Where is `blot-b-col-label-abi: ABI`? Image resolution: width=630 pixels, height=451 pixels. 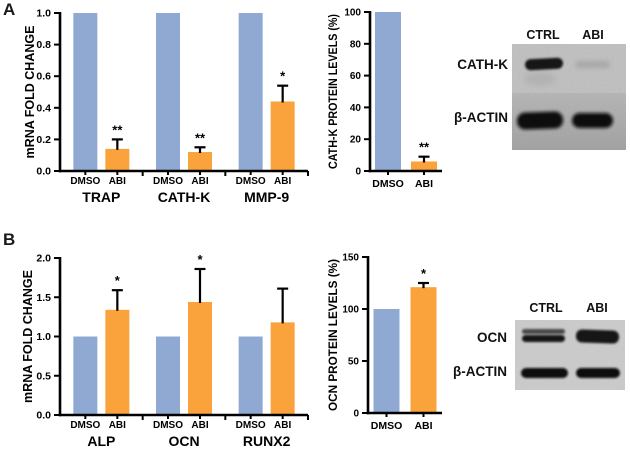
blot-b-col-label-abi: ABI is located at coordinates (597, 308).